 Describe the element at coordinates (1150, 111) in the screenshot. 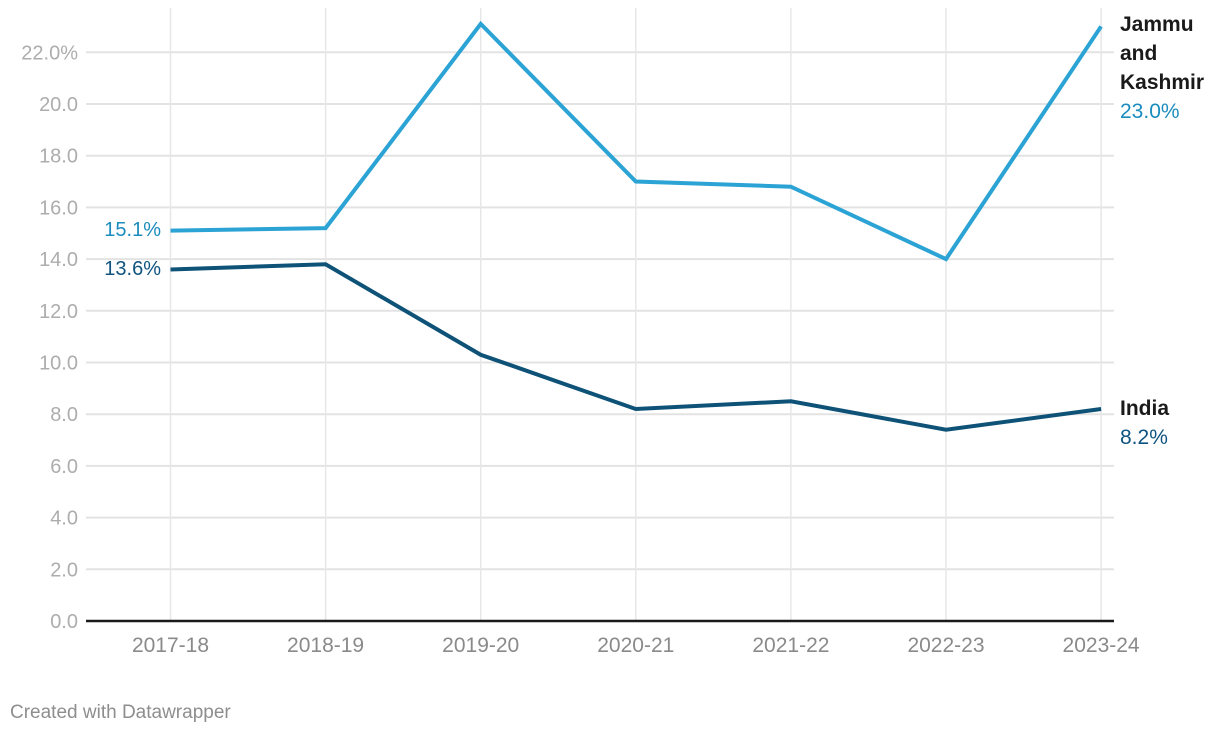

I see `series-end-value-jammu-kashmir: 23.0%` at that location.